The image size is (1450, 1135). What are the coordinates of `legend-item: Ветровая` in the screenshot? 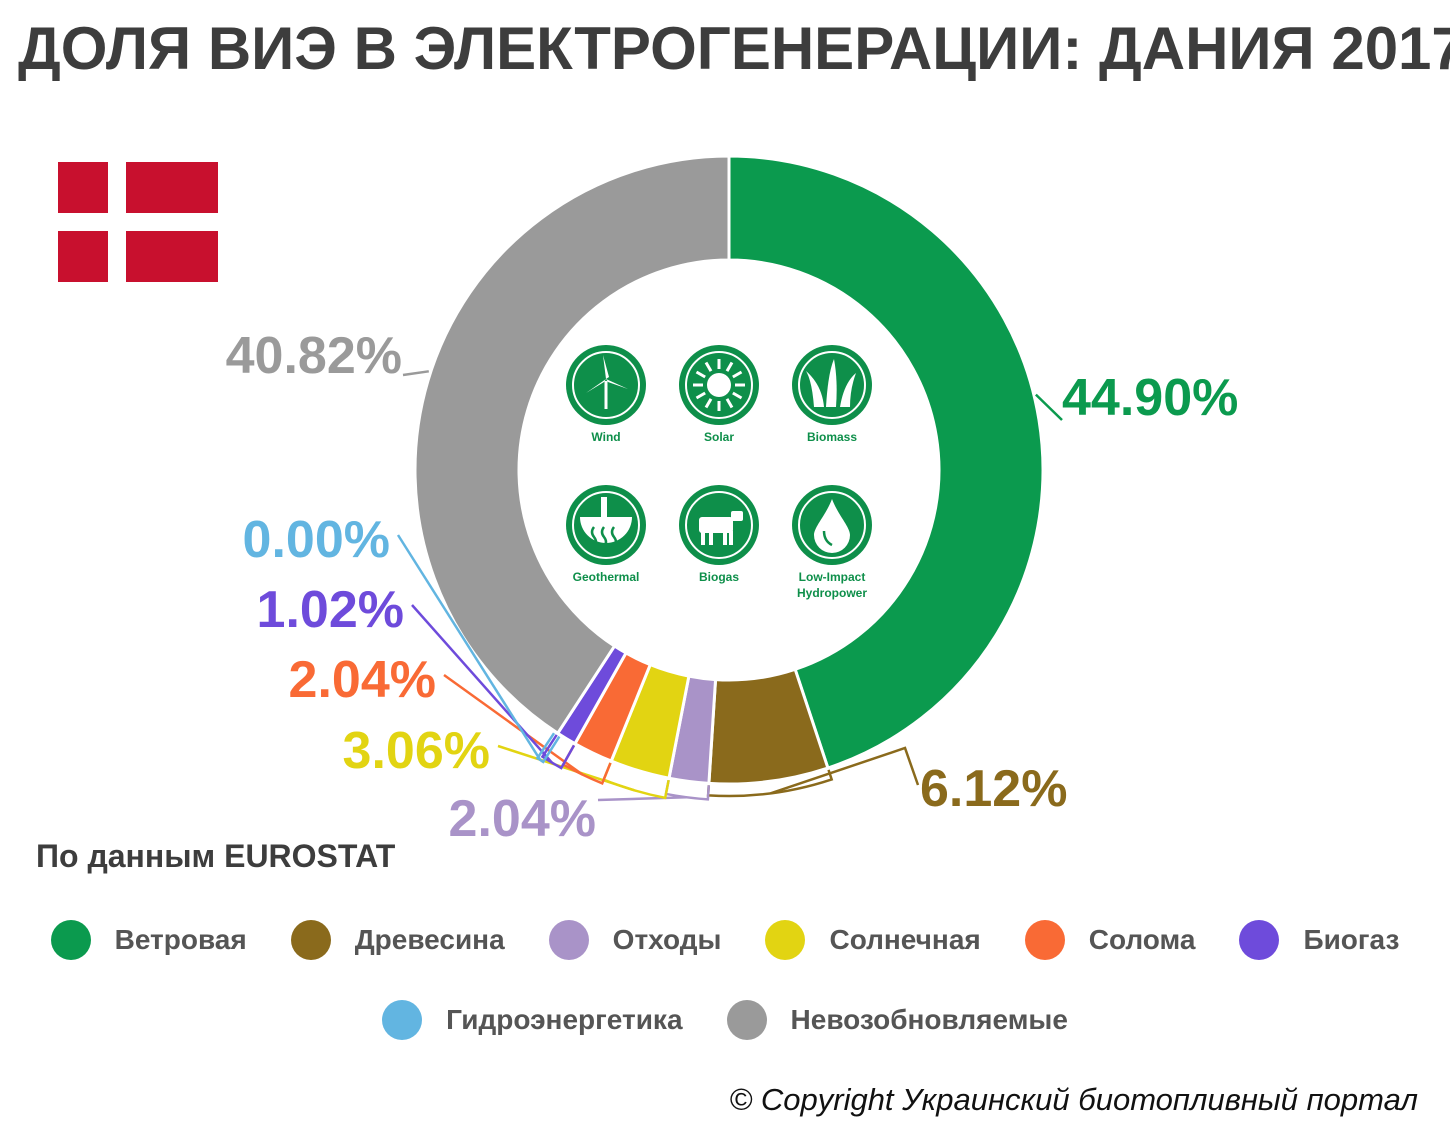 It's located at (148, 940).